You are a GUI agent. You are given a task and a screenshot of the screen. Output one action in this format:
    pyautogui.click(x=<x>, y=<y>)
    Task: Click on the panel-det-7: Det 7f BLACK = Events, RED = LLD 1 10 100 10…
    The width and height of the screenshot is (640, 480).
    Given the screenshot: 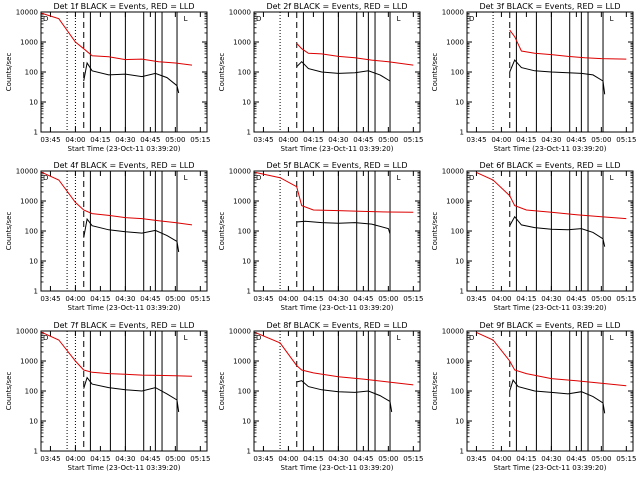 What is the action you would take?
    pyautogui.click(x=107, y=396)
    